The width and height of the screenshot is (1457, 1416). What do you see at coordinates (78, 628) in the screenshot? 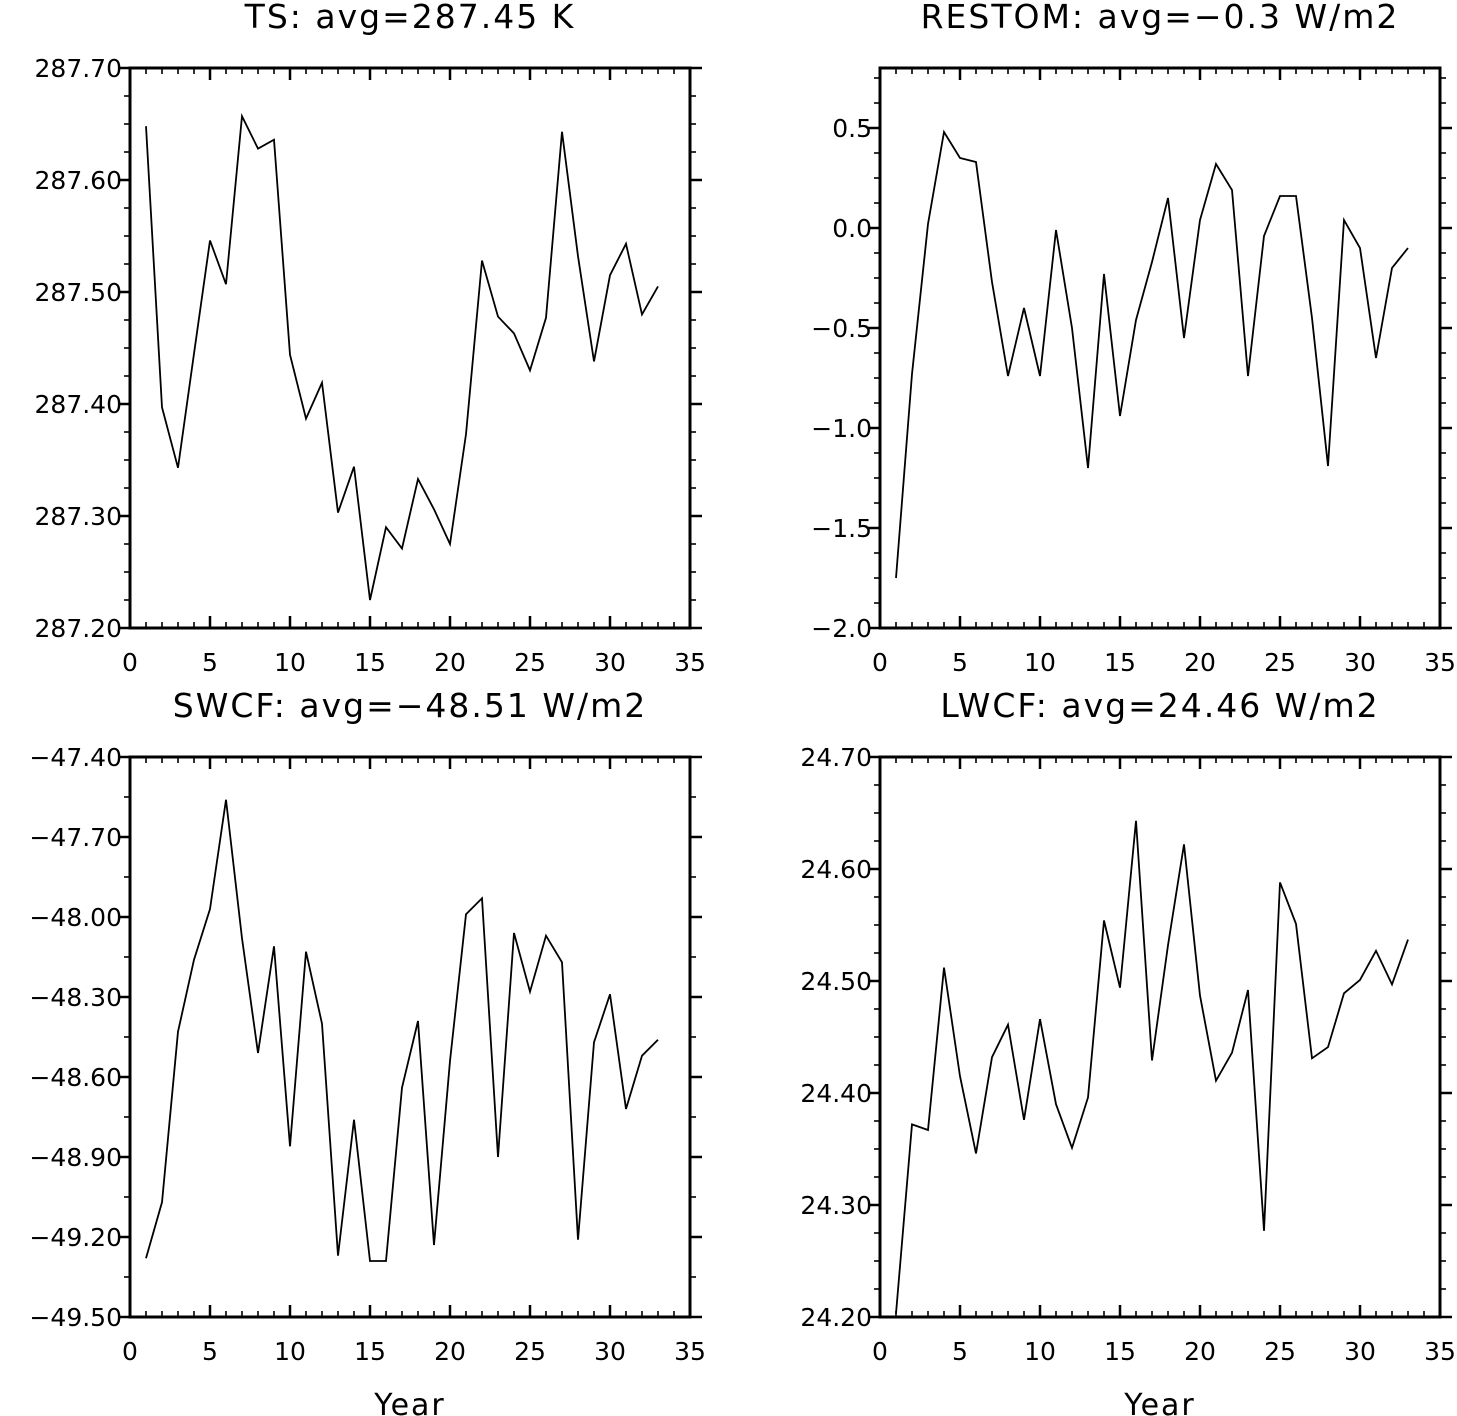
I see `y-tick-label: 287.20` at bounding box center [78, 628].